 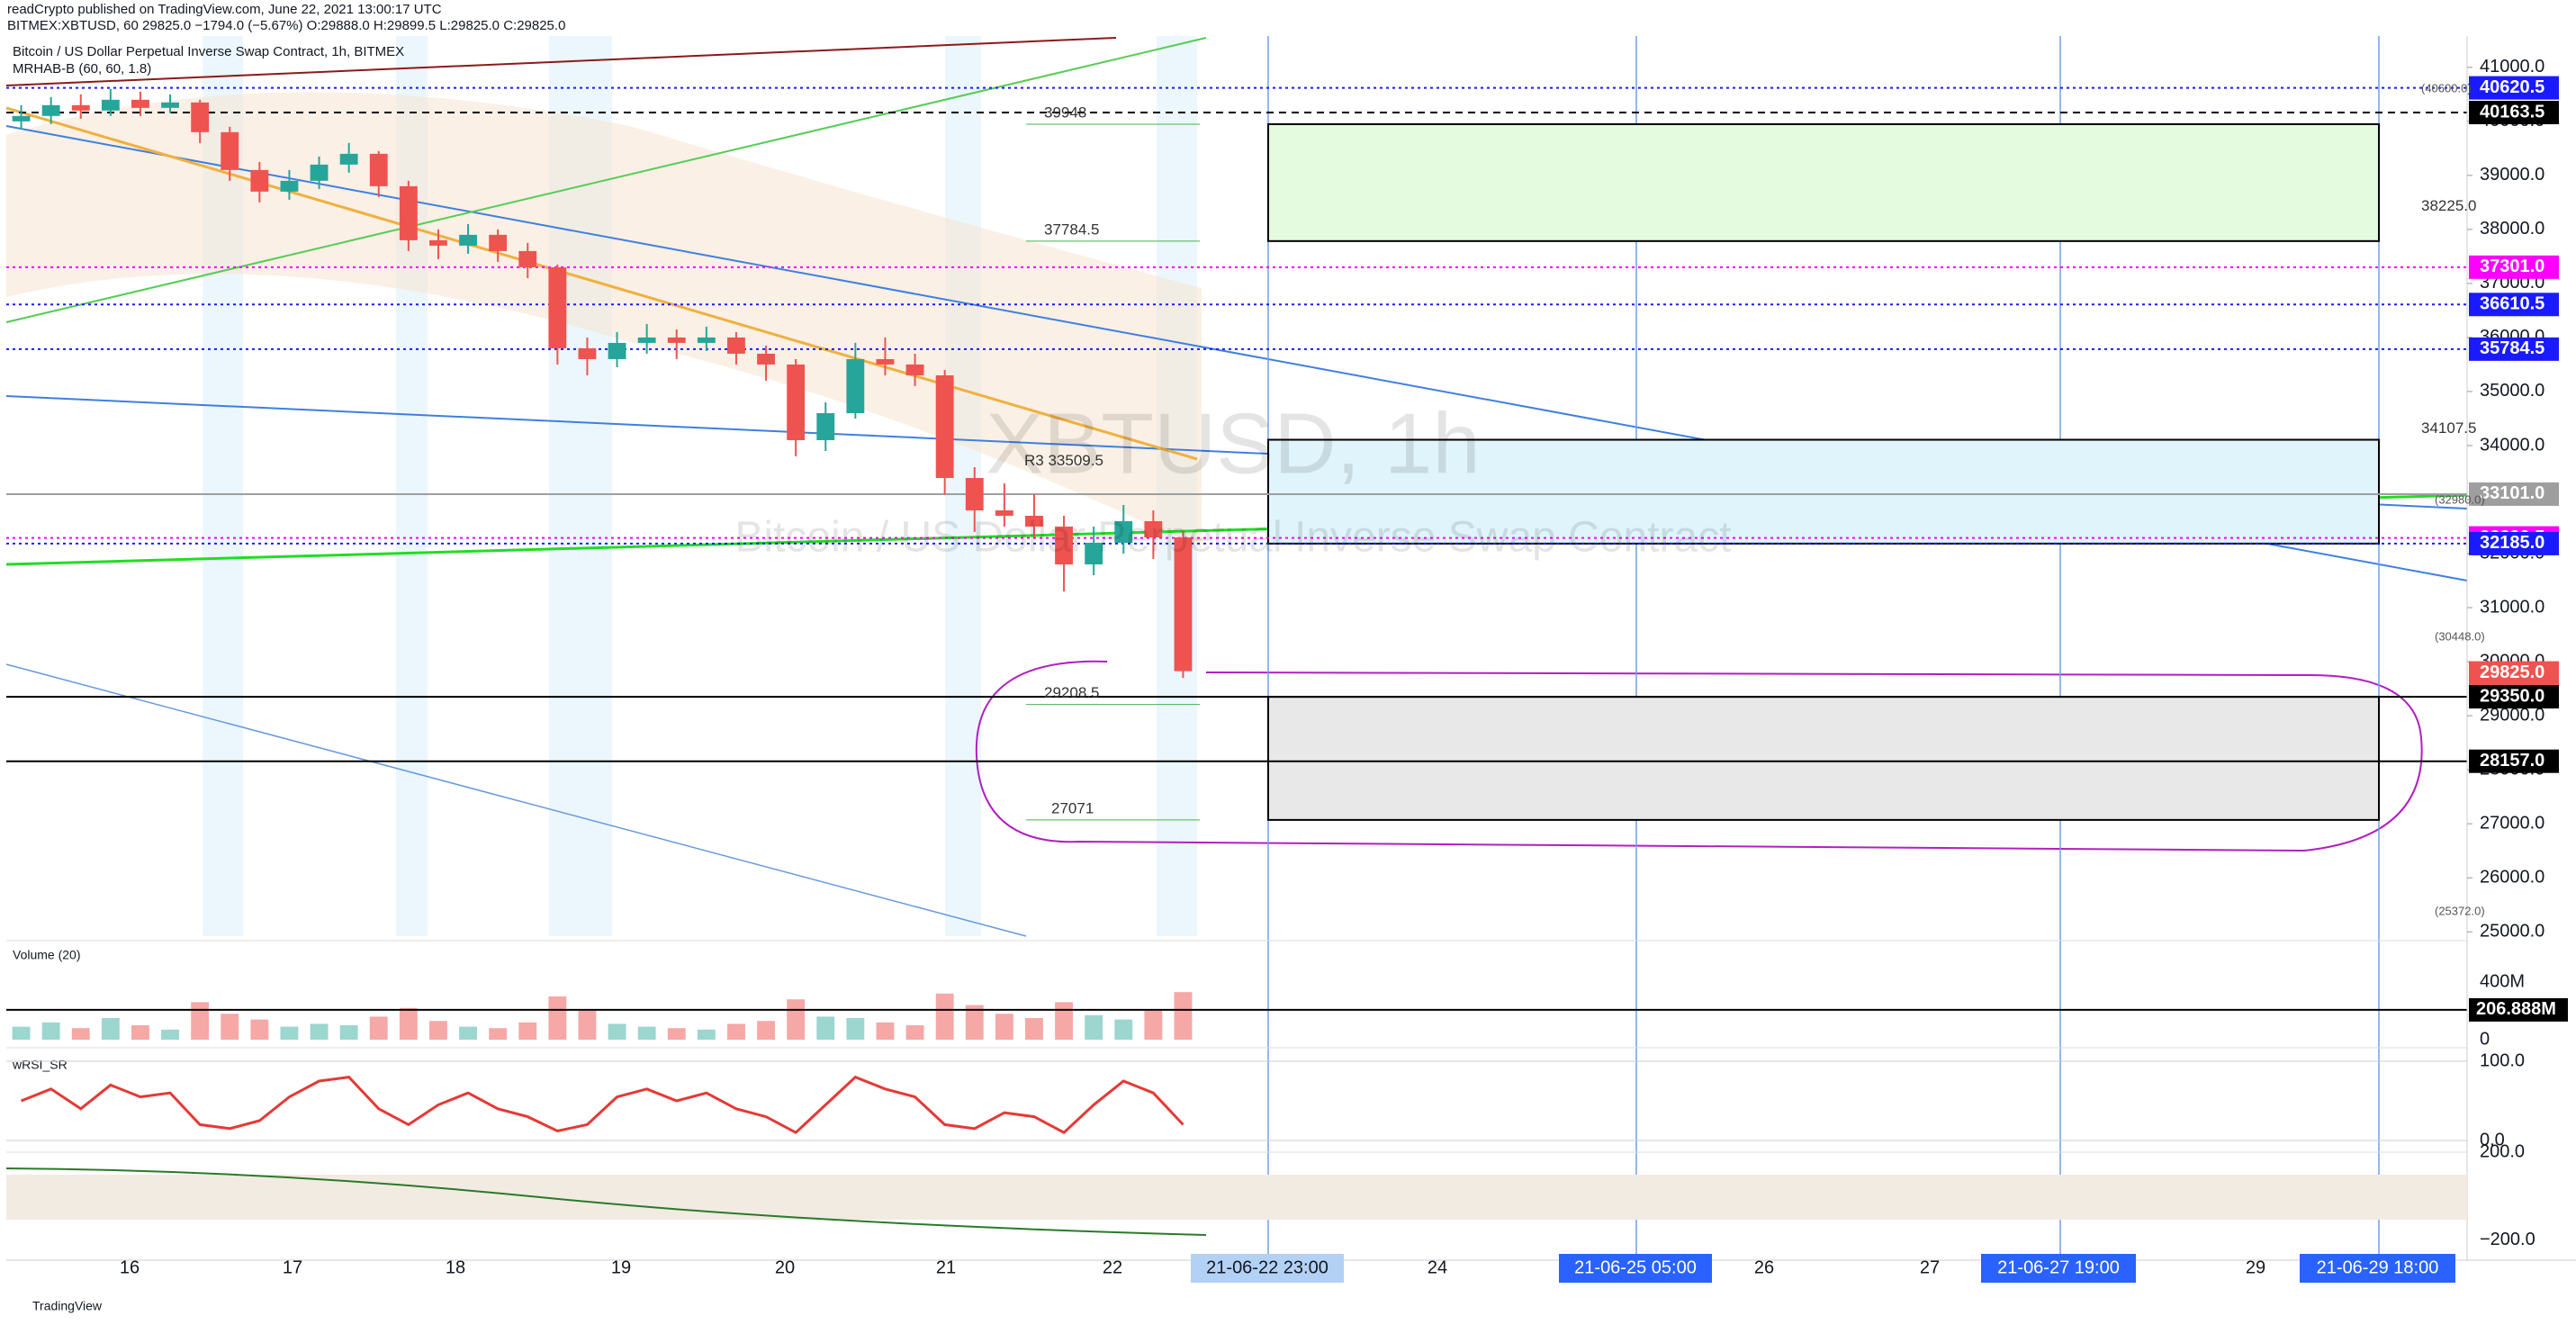 What do you see at coordinates (1437, 1267) in the screenshot?
I see `x-tick-label: 24` at bounding box center [1437, 1267].